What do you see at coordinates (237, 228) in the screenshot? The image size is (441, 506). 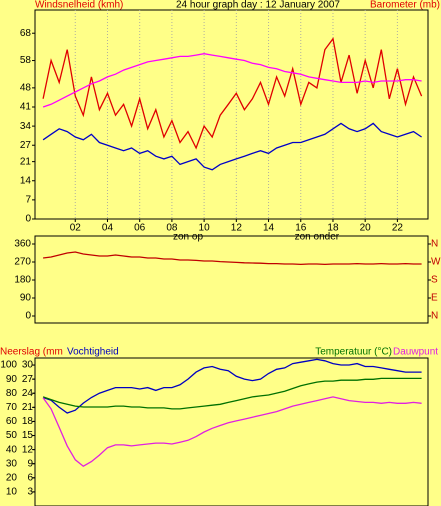 I see `x-tick-label: 12` at bounding box center [237, 228].